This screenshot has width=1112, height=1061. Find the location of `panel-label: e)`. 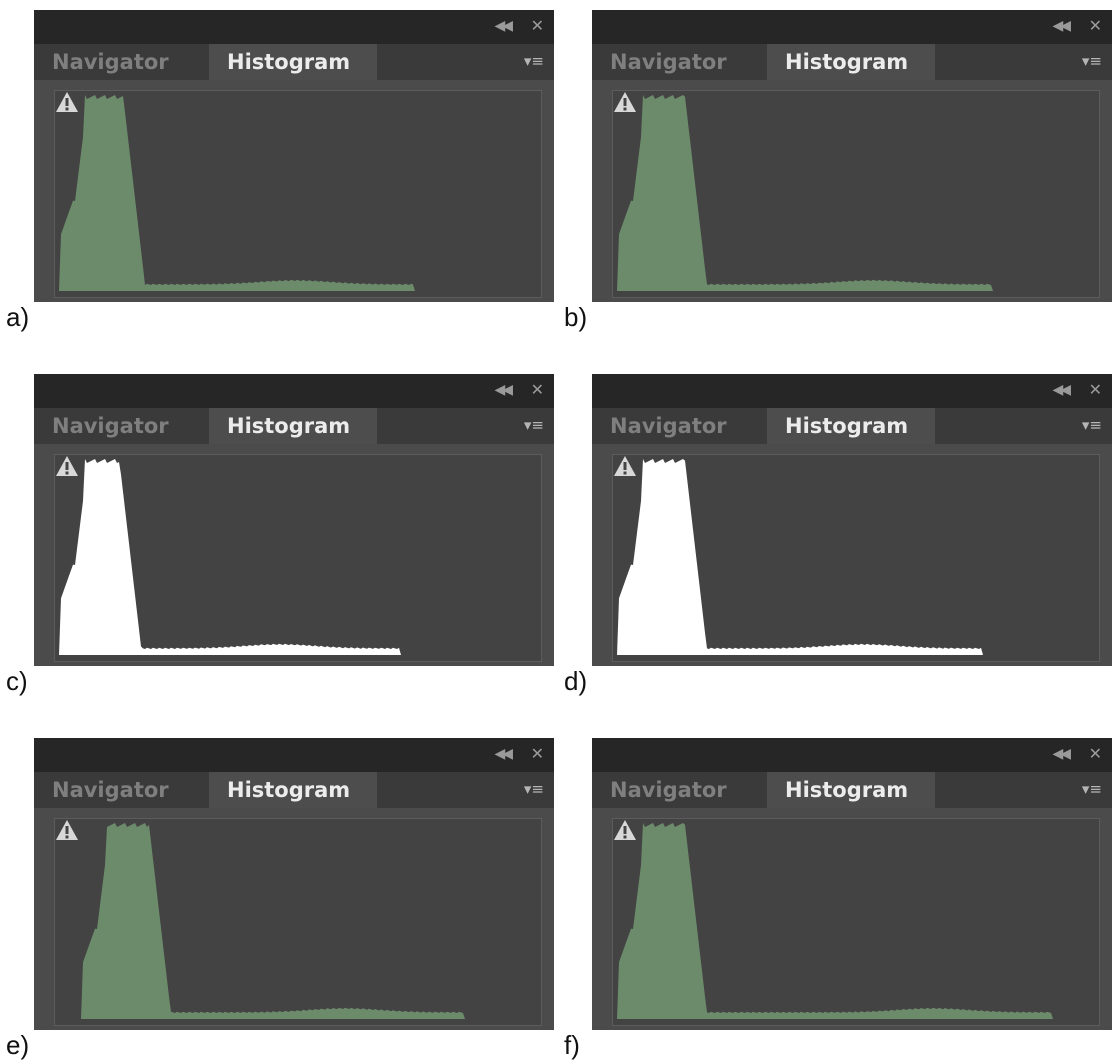

panel-label: e) is located at coordinates (18, 1045).